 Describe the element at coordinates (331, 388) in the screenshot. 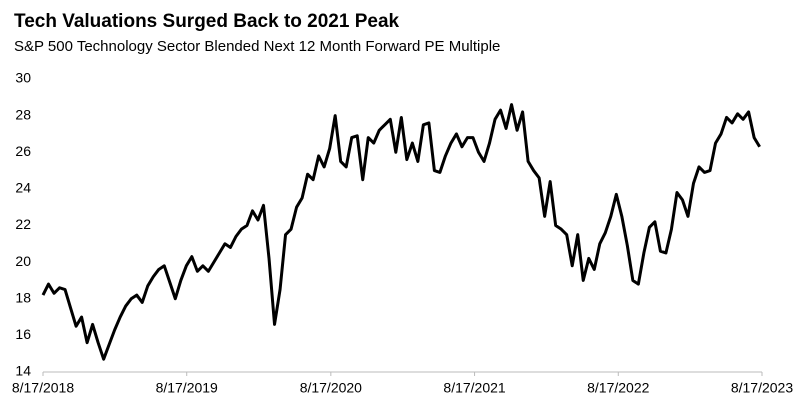

I see `x-tick-label: 8/17/2020` at that location.